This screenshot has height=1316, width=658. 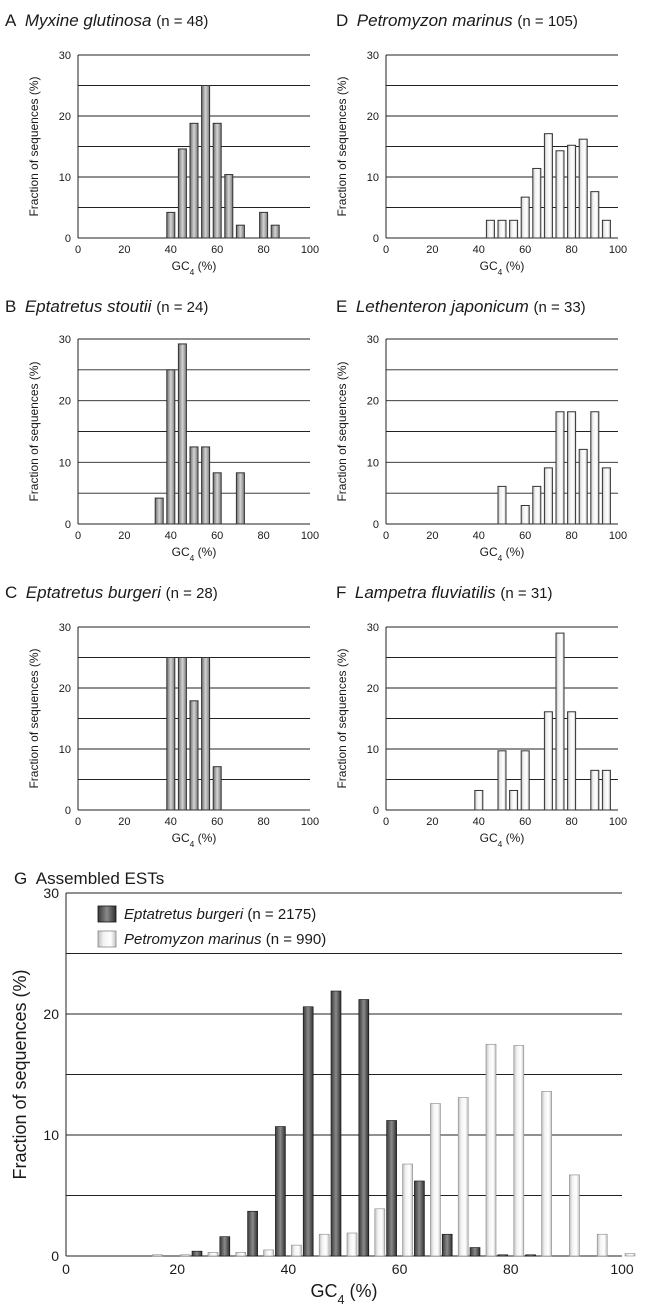 What do you see at coordinates (89, 306) in the screenshot?
I see `species-name: Eptatretus stoutii` at bounding box center [89, 306].